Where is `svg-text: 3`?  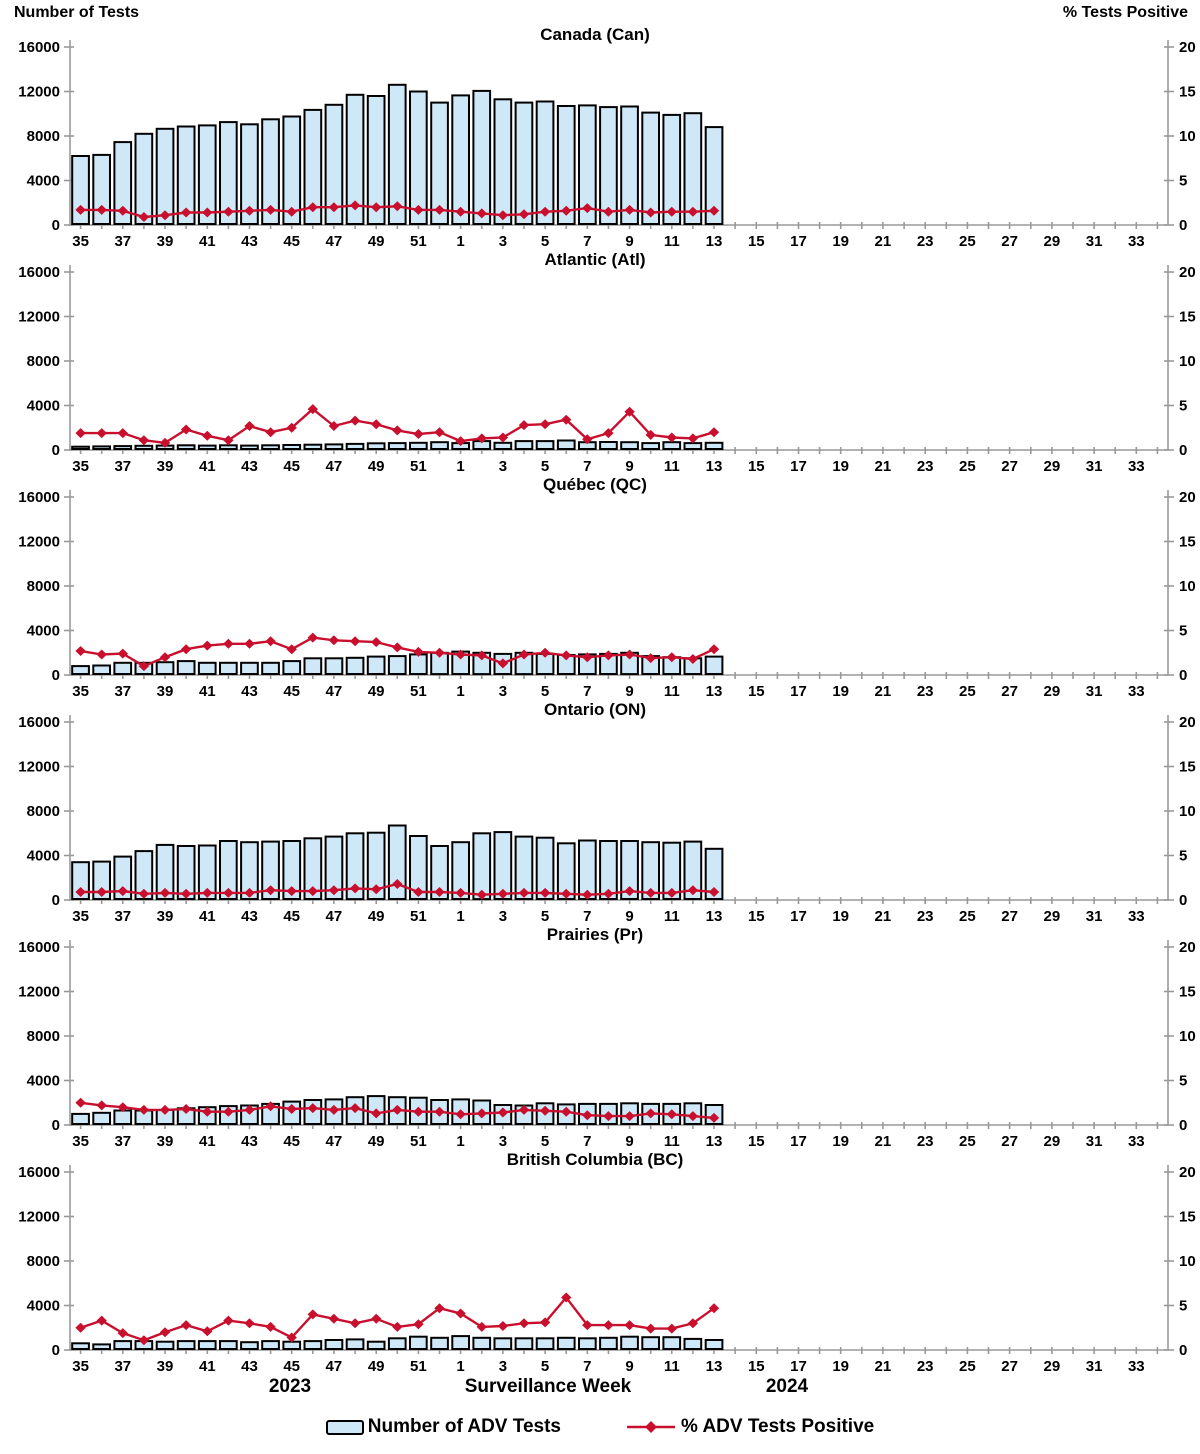
svg-text: 3 is located at coordinates (503, 465).